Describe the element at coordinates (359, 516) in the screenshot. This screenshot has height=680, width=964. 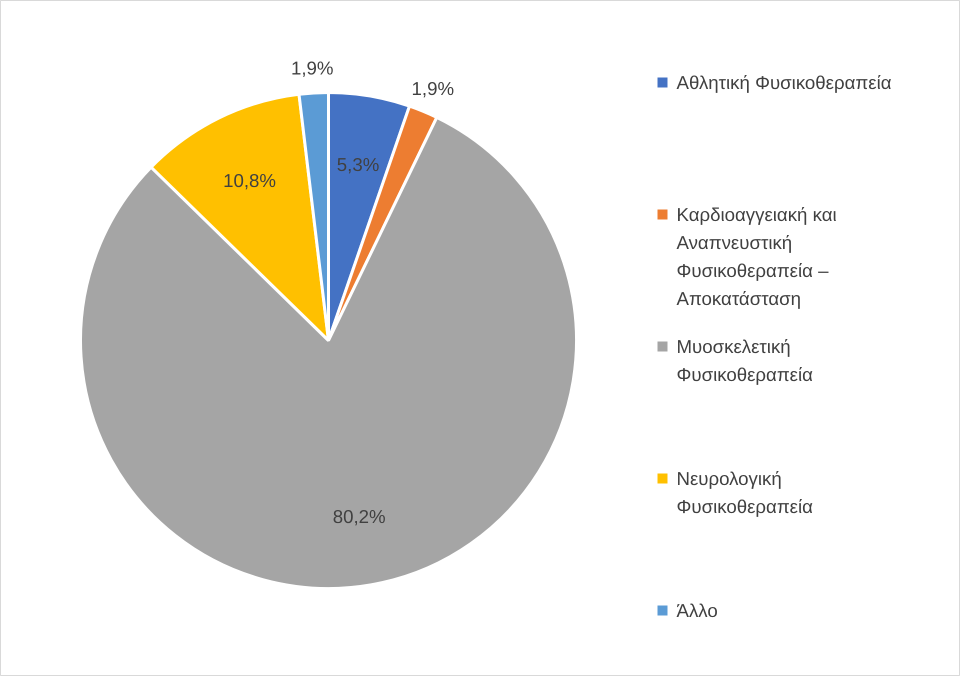
I see `data-label: 80,2%` at that location.